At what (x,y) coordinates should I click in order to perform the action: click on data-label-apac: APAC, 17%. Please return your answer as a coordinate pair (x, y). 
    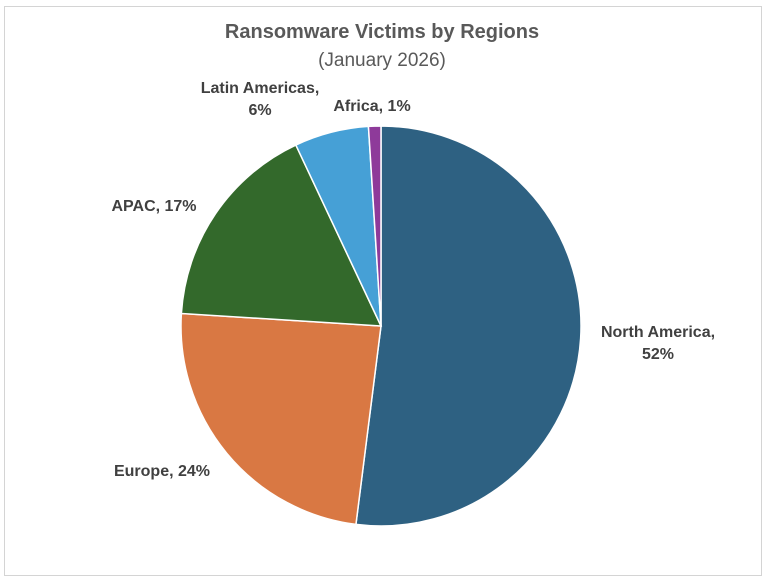
    Looking at the image, I should click on (153, 206).